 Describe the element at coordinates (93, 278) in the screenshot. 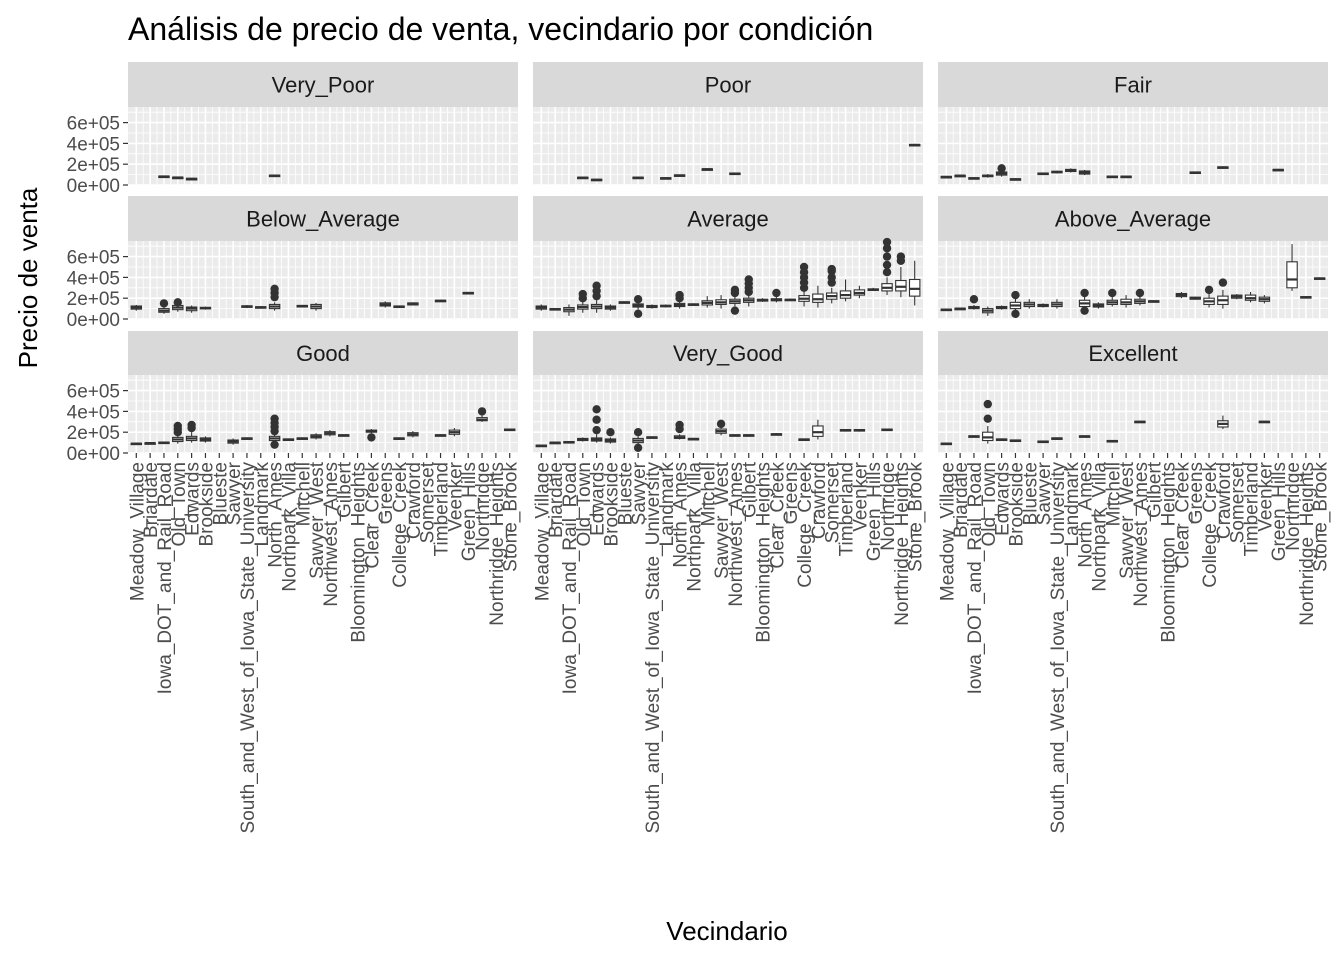

I see `y-tick-label: 4e+05` at that location.